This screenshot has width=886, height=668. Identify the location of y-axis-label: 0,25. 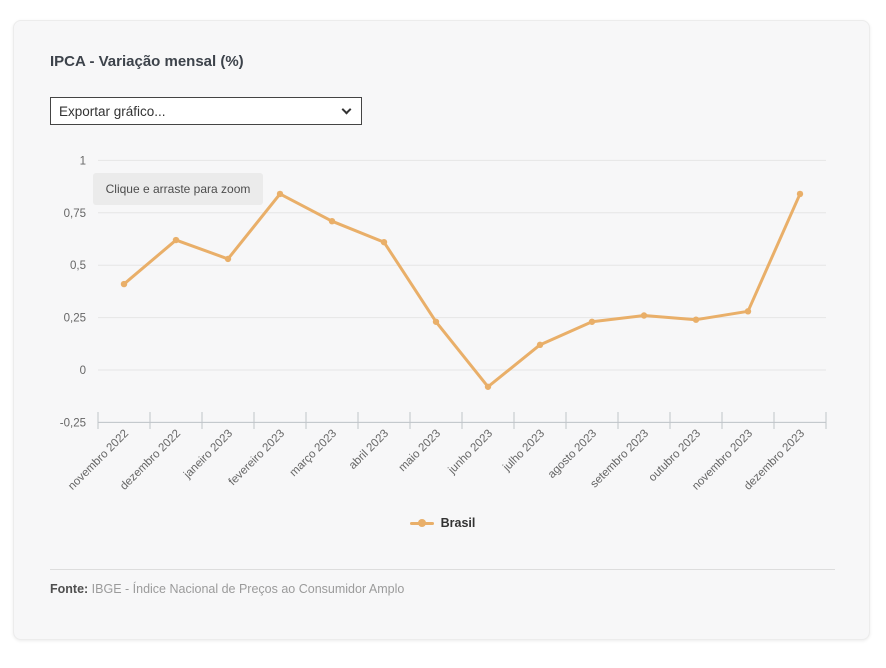
(75, 319).